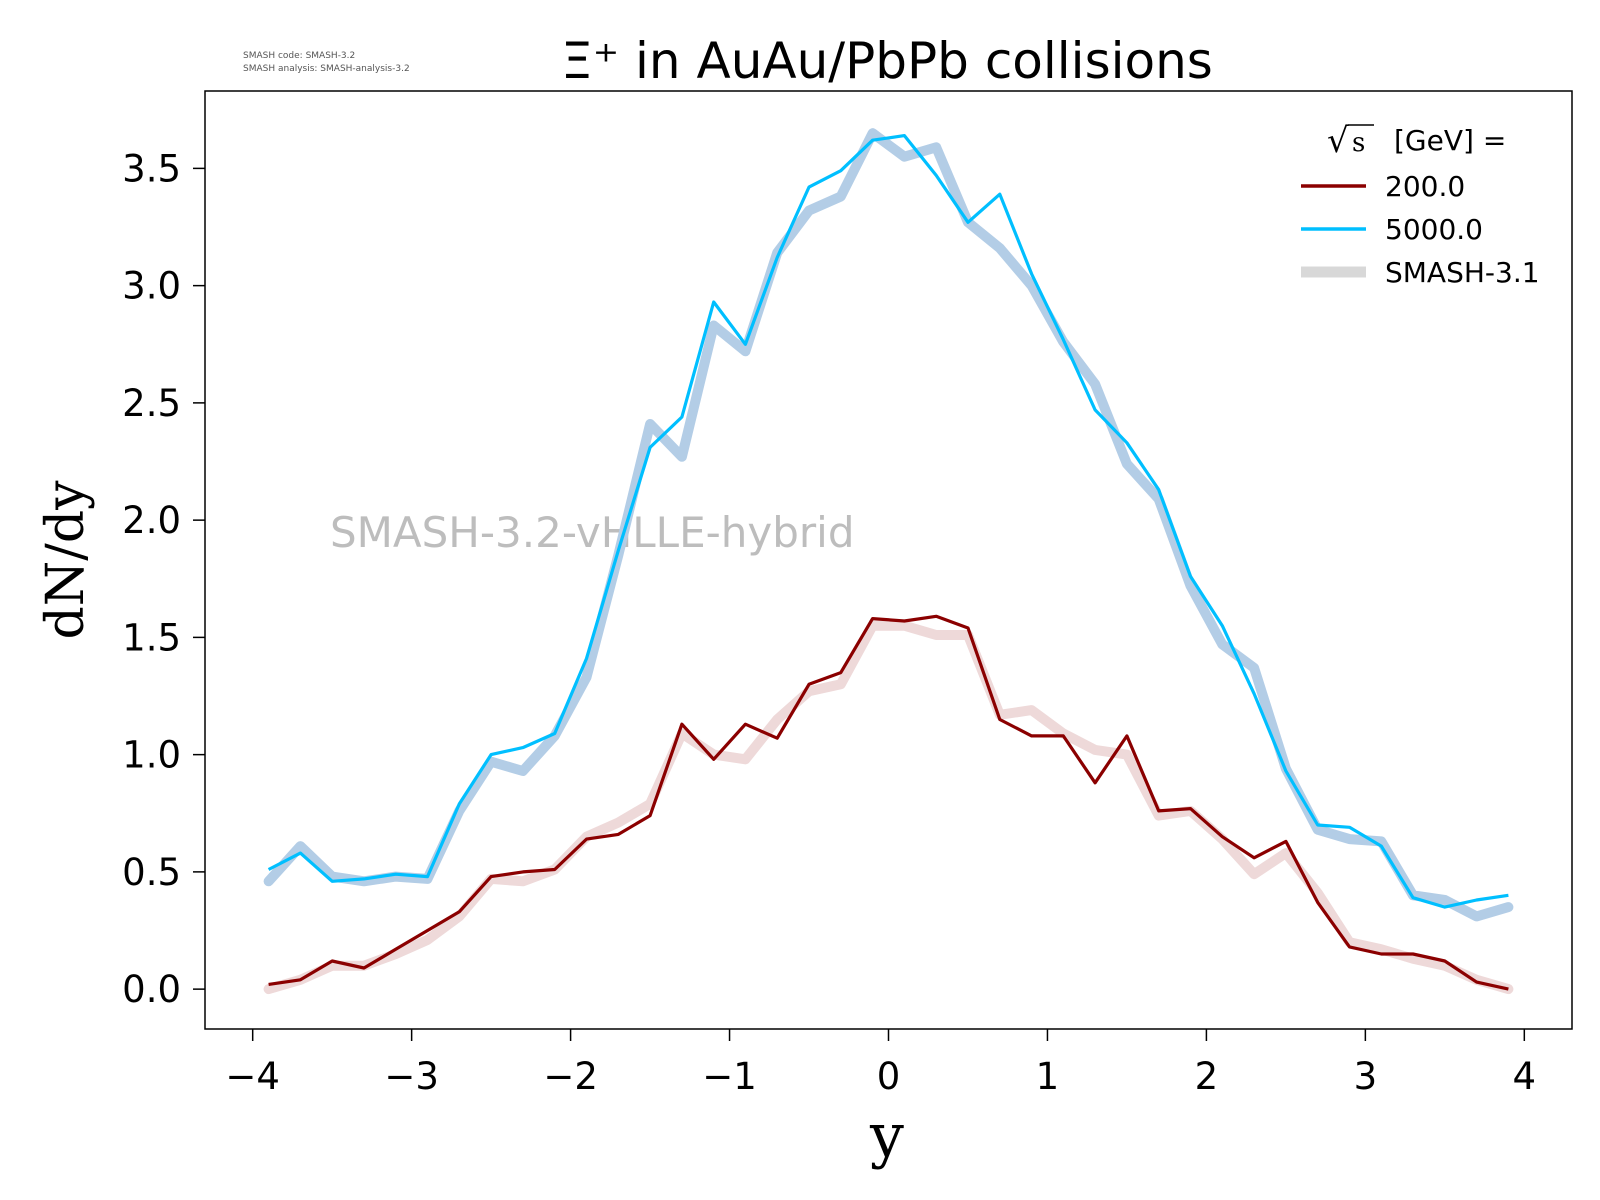 This screenshot has width=1600, height=1200. What do you see at coordinates (151, 403) in the screenshot?
I see `y-tick-label: 2.5` at bounding box center [151, 403].